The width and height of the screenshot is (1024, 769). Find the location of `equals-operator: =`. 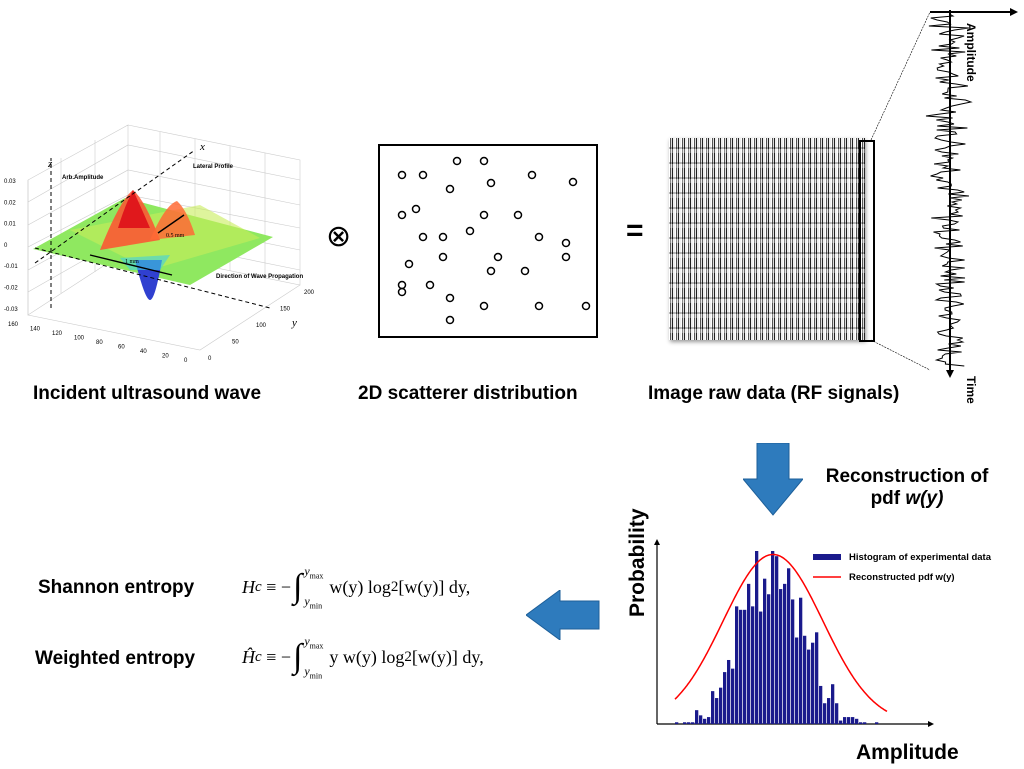

equals-operator: = is located at coordinates (635, 230).